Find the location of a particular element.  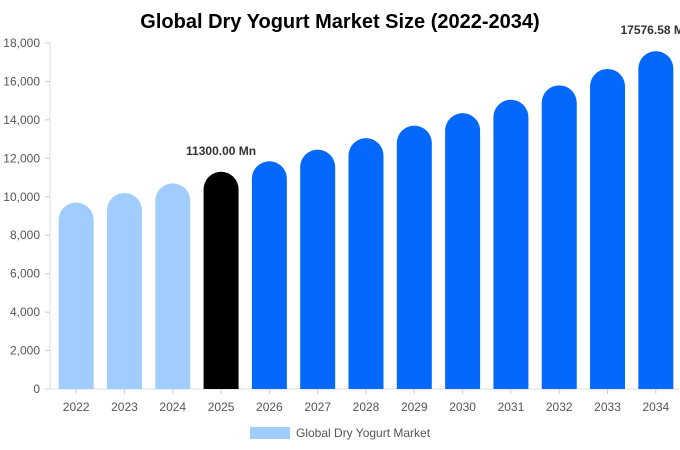

y-tick-label: 0 is located at coordinates (36, 389).